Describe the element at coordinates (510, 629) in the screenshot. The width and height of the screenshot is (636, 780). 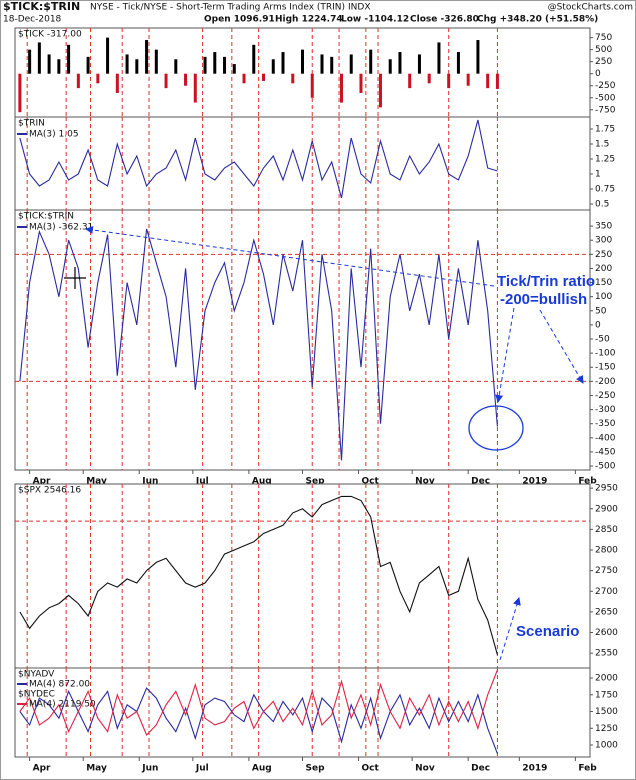
I see `scenario-arrow` at that location.